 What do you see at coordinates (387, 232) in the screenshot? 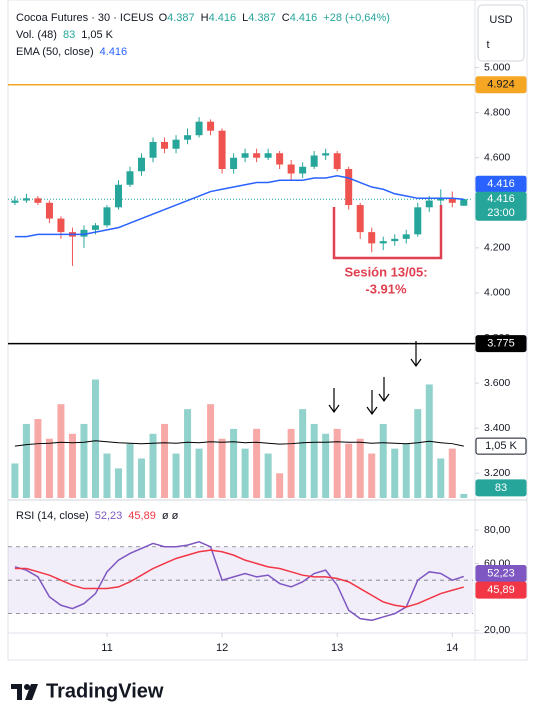
I see `session-bracket` at bounding box center [387, 232].